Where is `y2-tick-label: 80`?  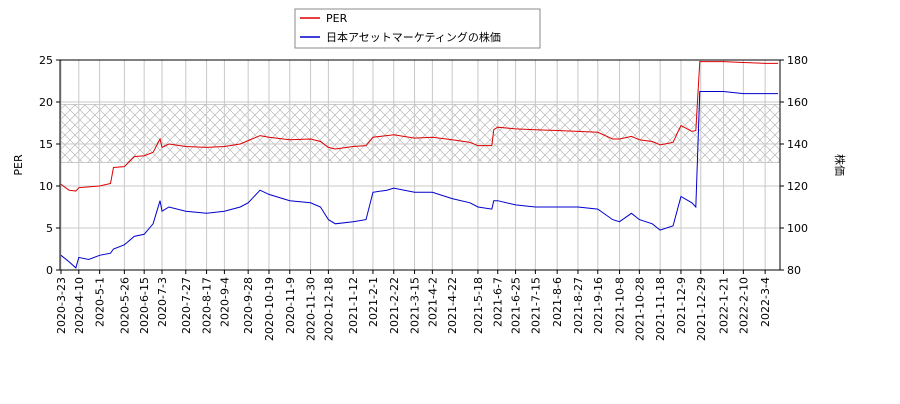 y2-tick-label: 80 is located at coordinates (794, 270).